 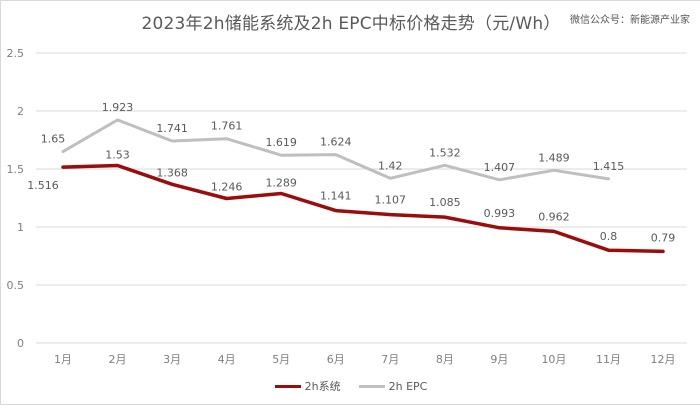 I want to click on x-tick-label: 10月, so click(x=553, y=359).